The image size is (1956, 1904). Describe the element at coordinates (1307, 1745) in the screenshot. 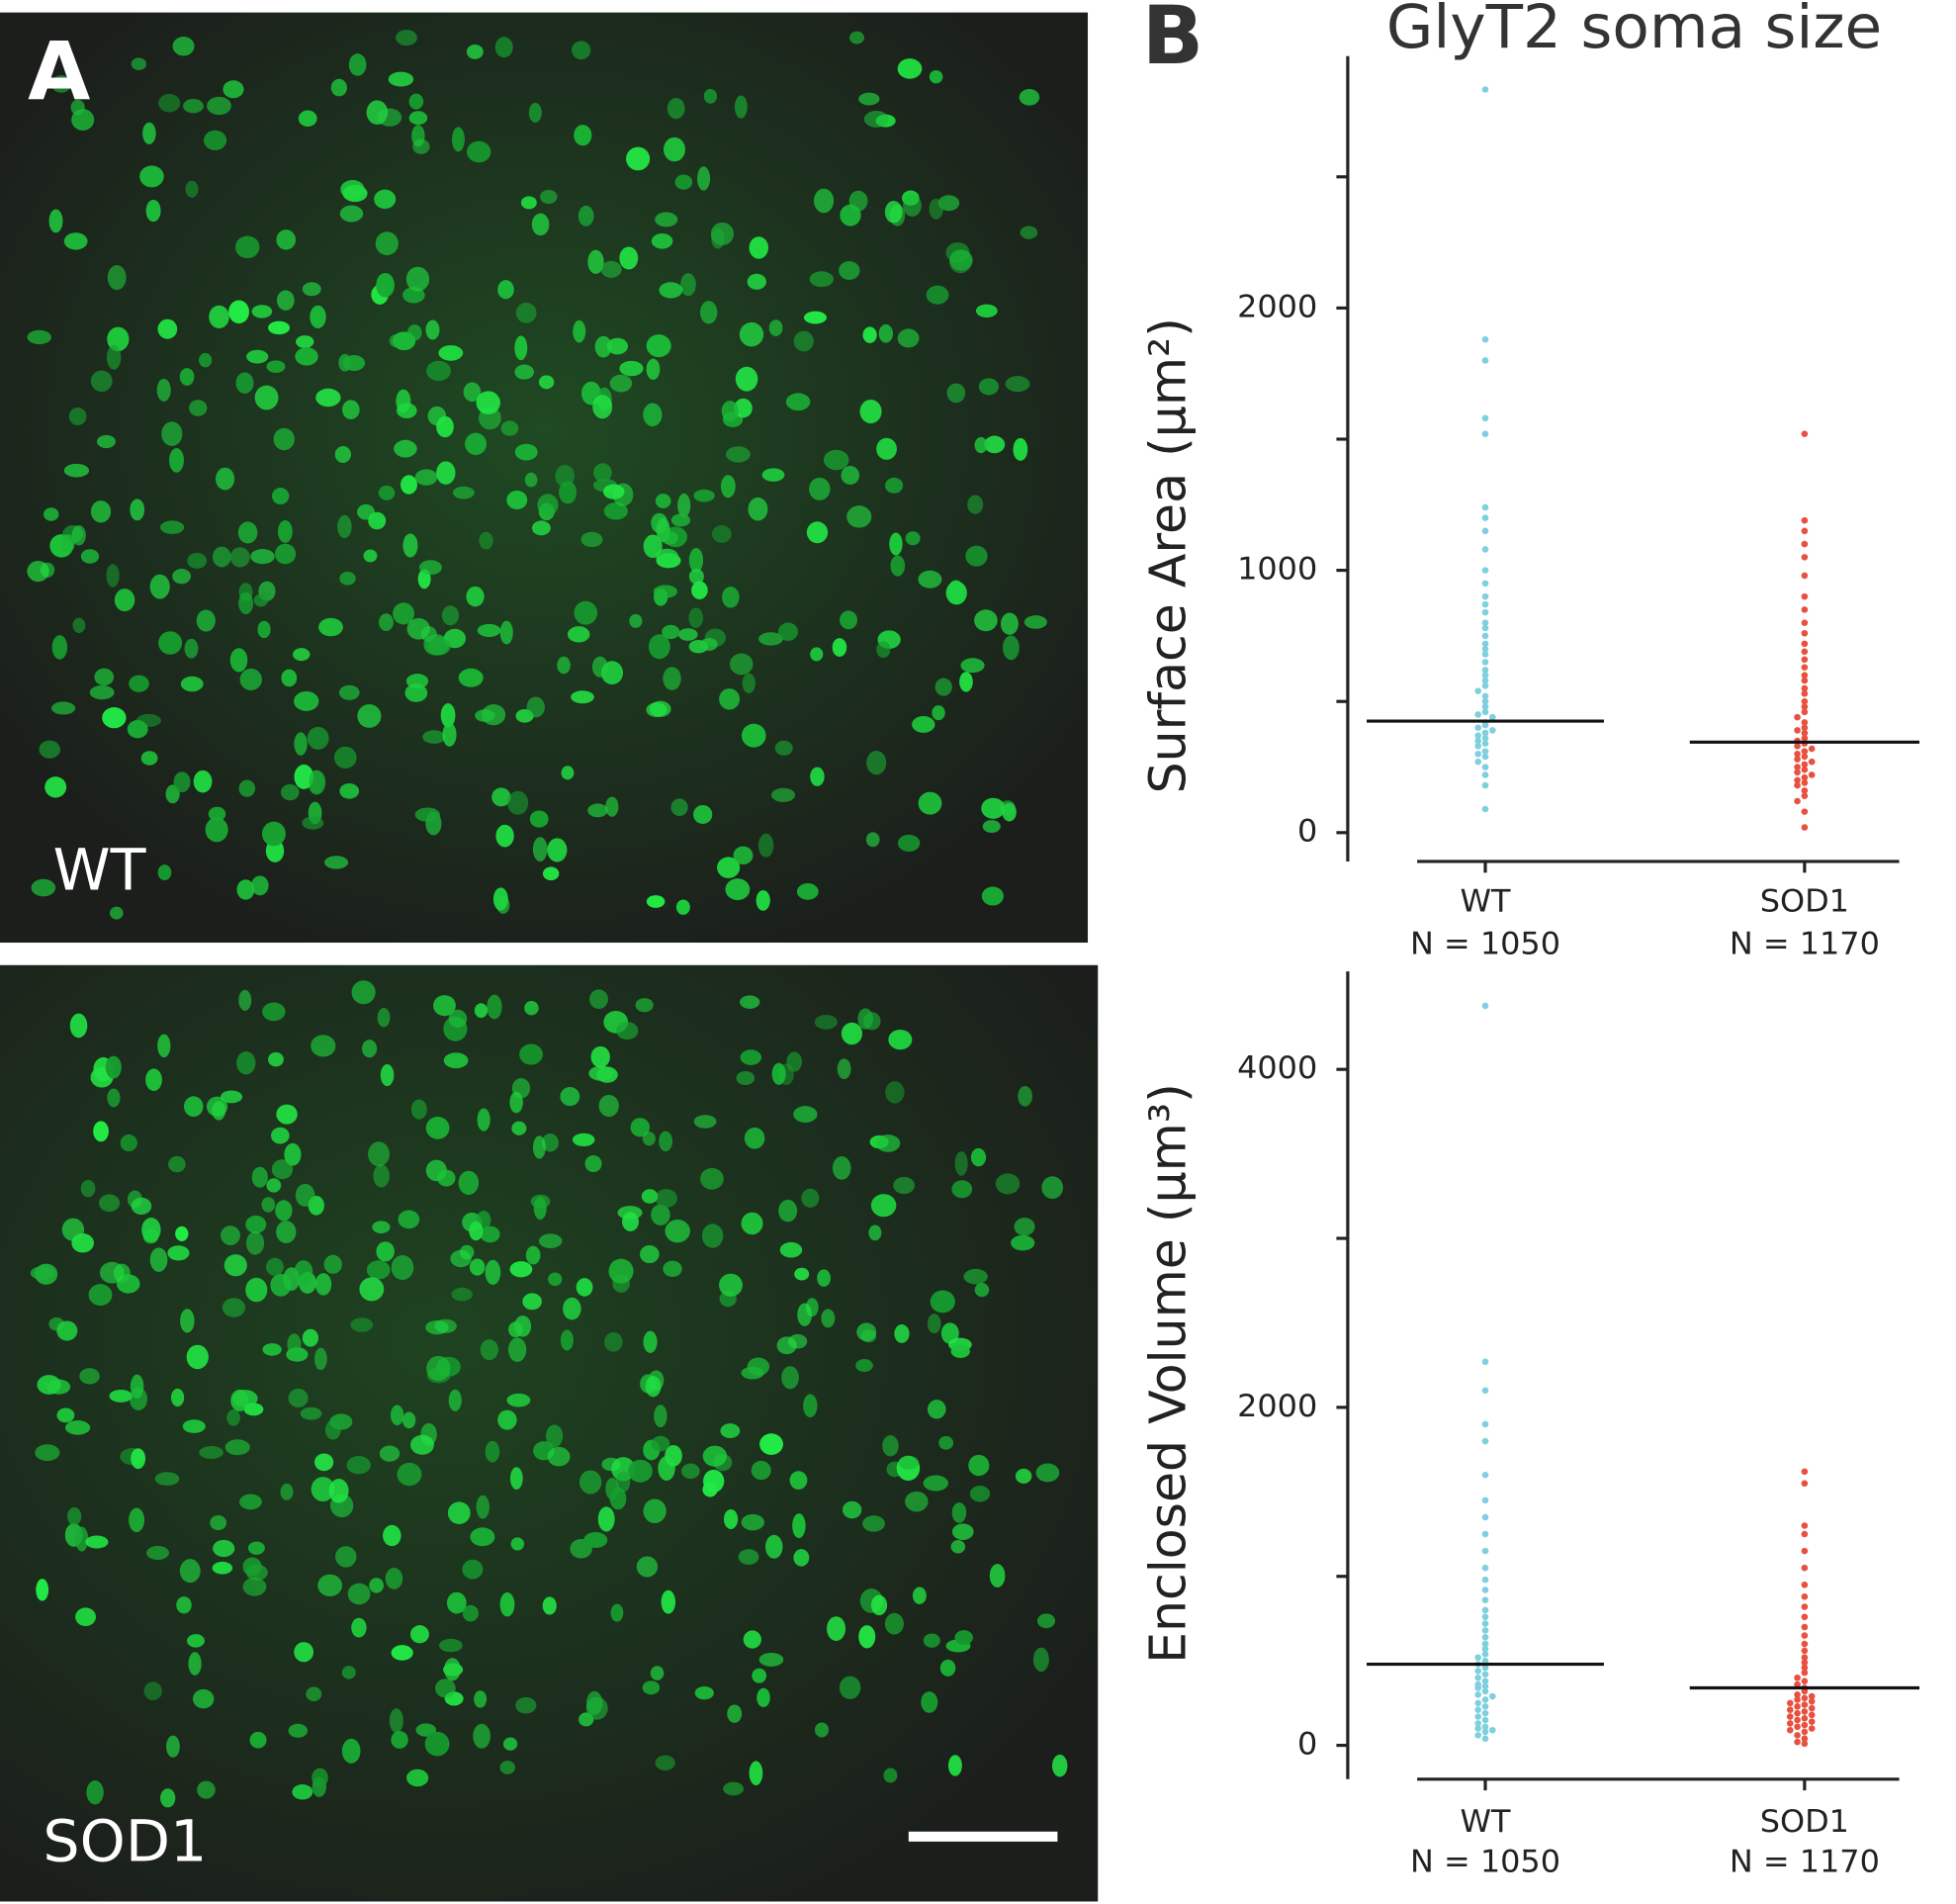

I see `y-tick-label: 0` at that location.